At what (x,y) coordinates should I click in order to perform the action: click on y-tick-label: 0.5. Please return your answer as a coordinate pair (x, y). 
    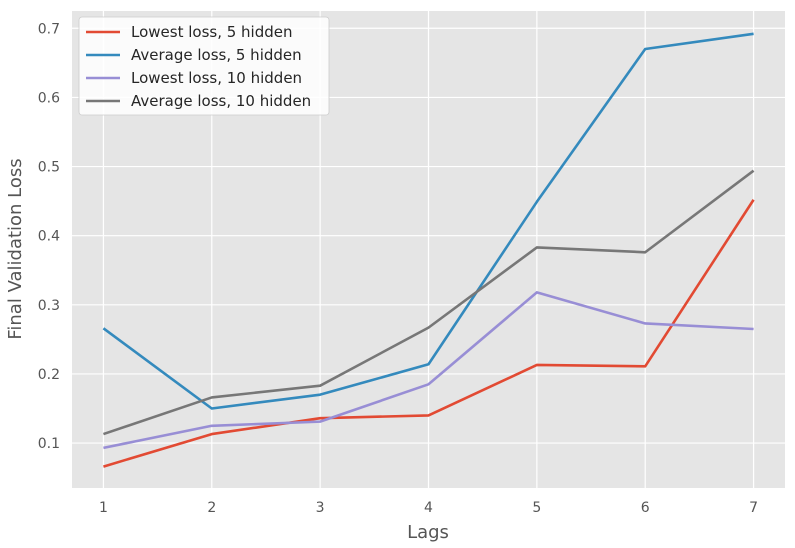
    Looking at the image, I should click on (49, 168).